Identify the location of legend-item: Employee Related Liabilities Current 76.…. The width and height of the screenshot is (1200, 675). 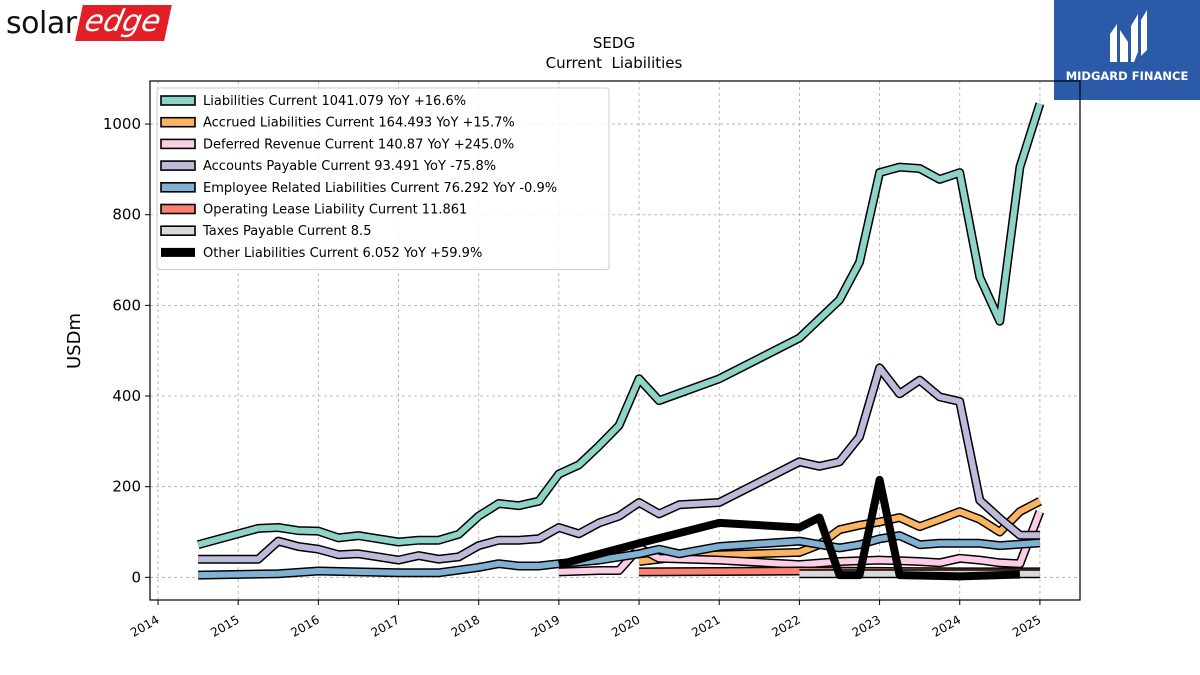
(358, 188).